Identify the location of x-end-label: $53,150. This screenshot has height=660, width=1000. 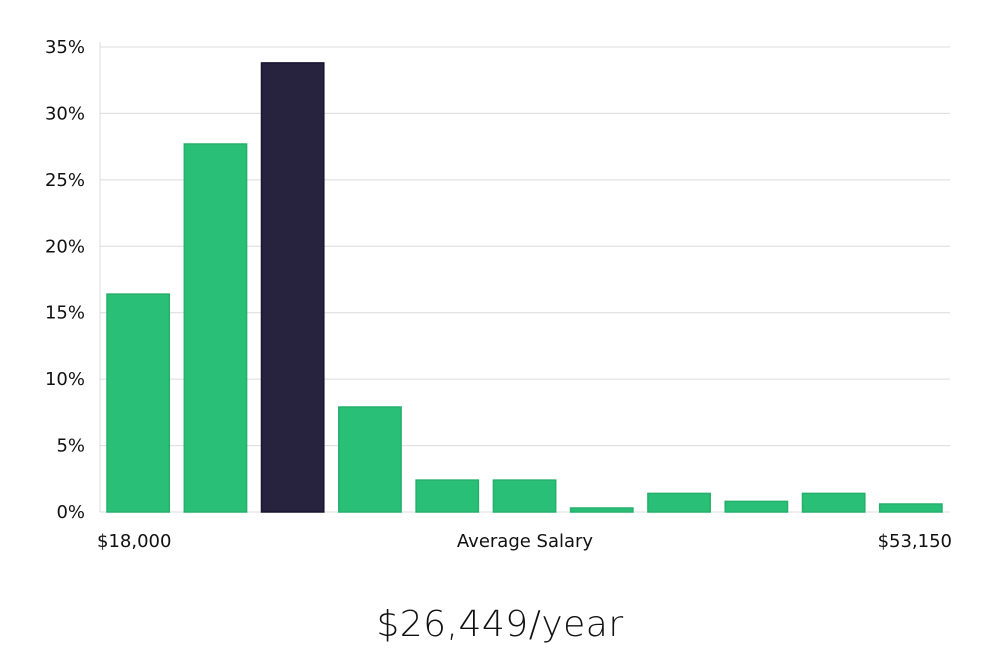
(915, 541).